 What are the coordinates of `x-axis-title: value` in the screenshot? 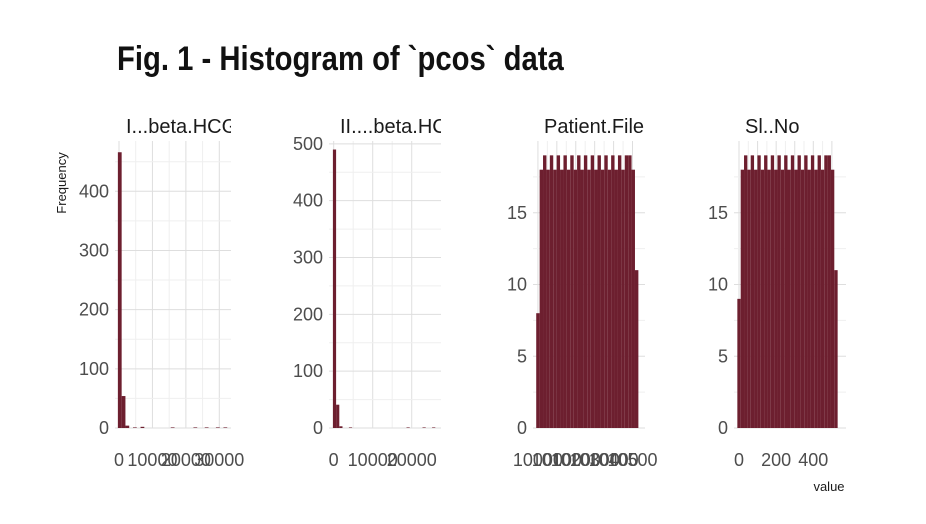 It's located at (828, 486).